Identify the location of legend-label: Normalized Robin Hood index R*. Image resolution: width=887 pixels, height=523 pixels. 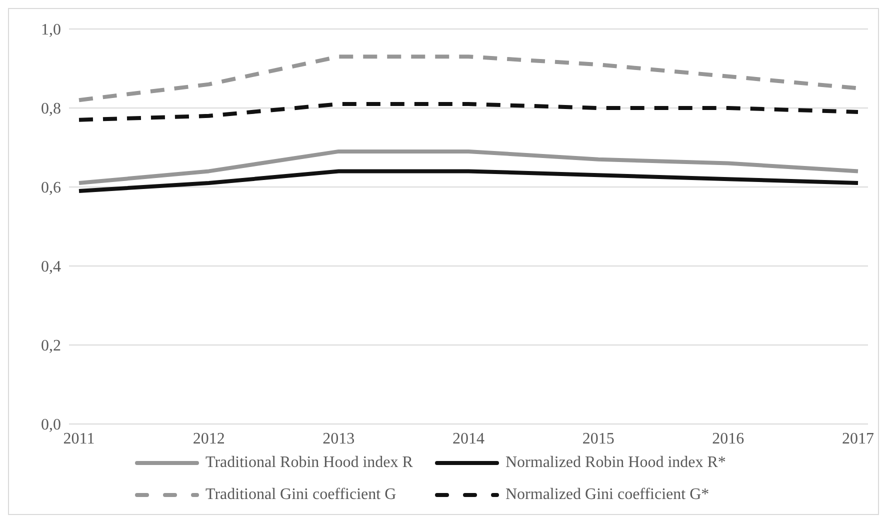
(616, 463).